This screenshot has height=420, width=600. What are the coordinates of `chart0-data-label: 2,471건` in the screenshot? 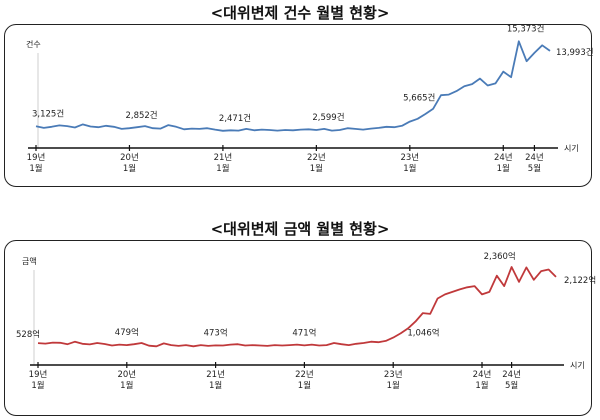 It's located at (235, 118).